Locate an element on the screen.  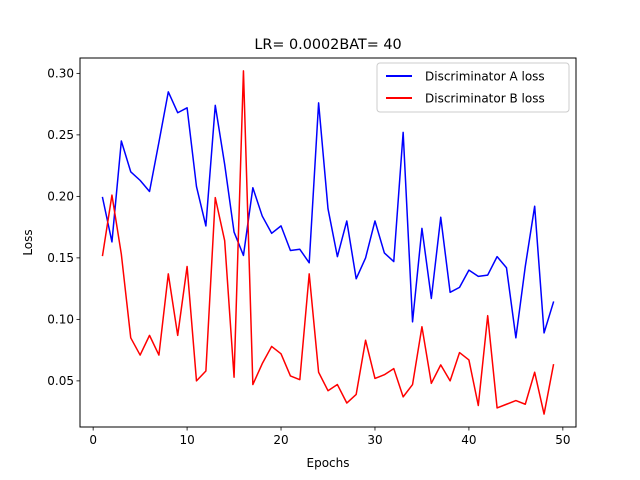
chart-title: LR= 0.0002BAT= 40 is located at coordinates (327, 45).